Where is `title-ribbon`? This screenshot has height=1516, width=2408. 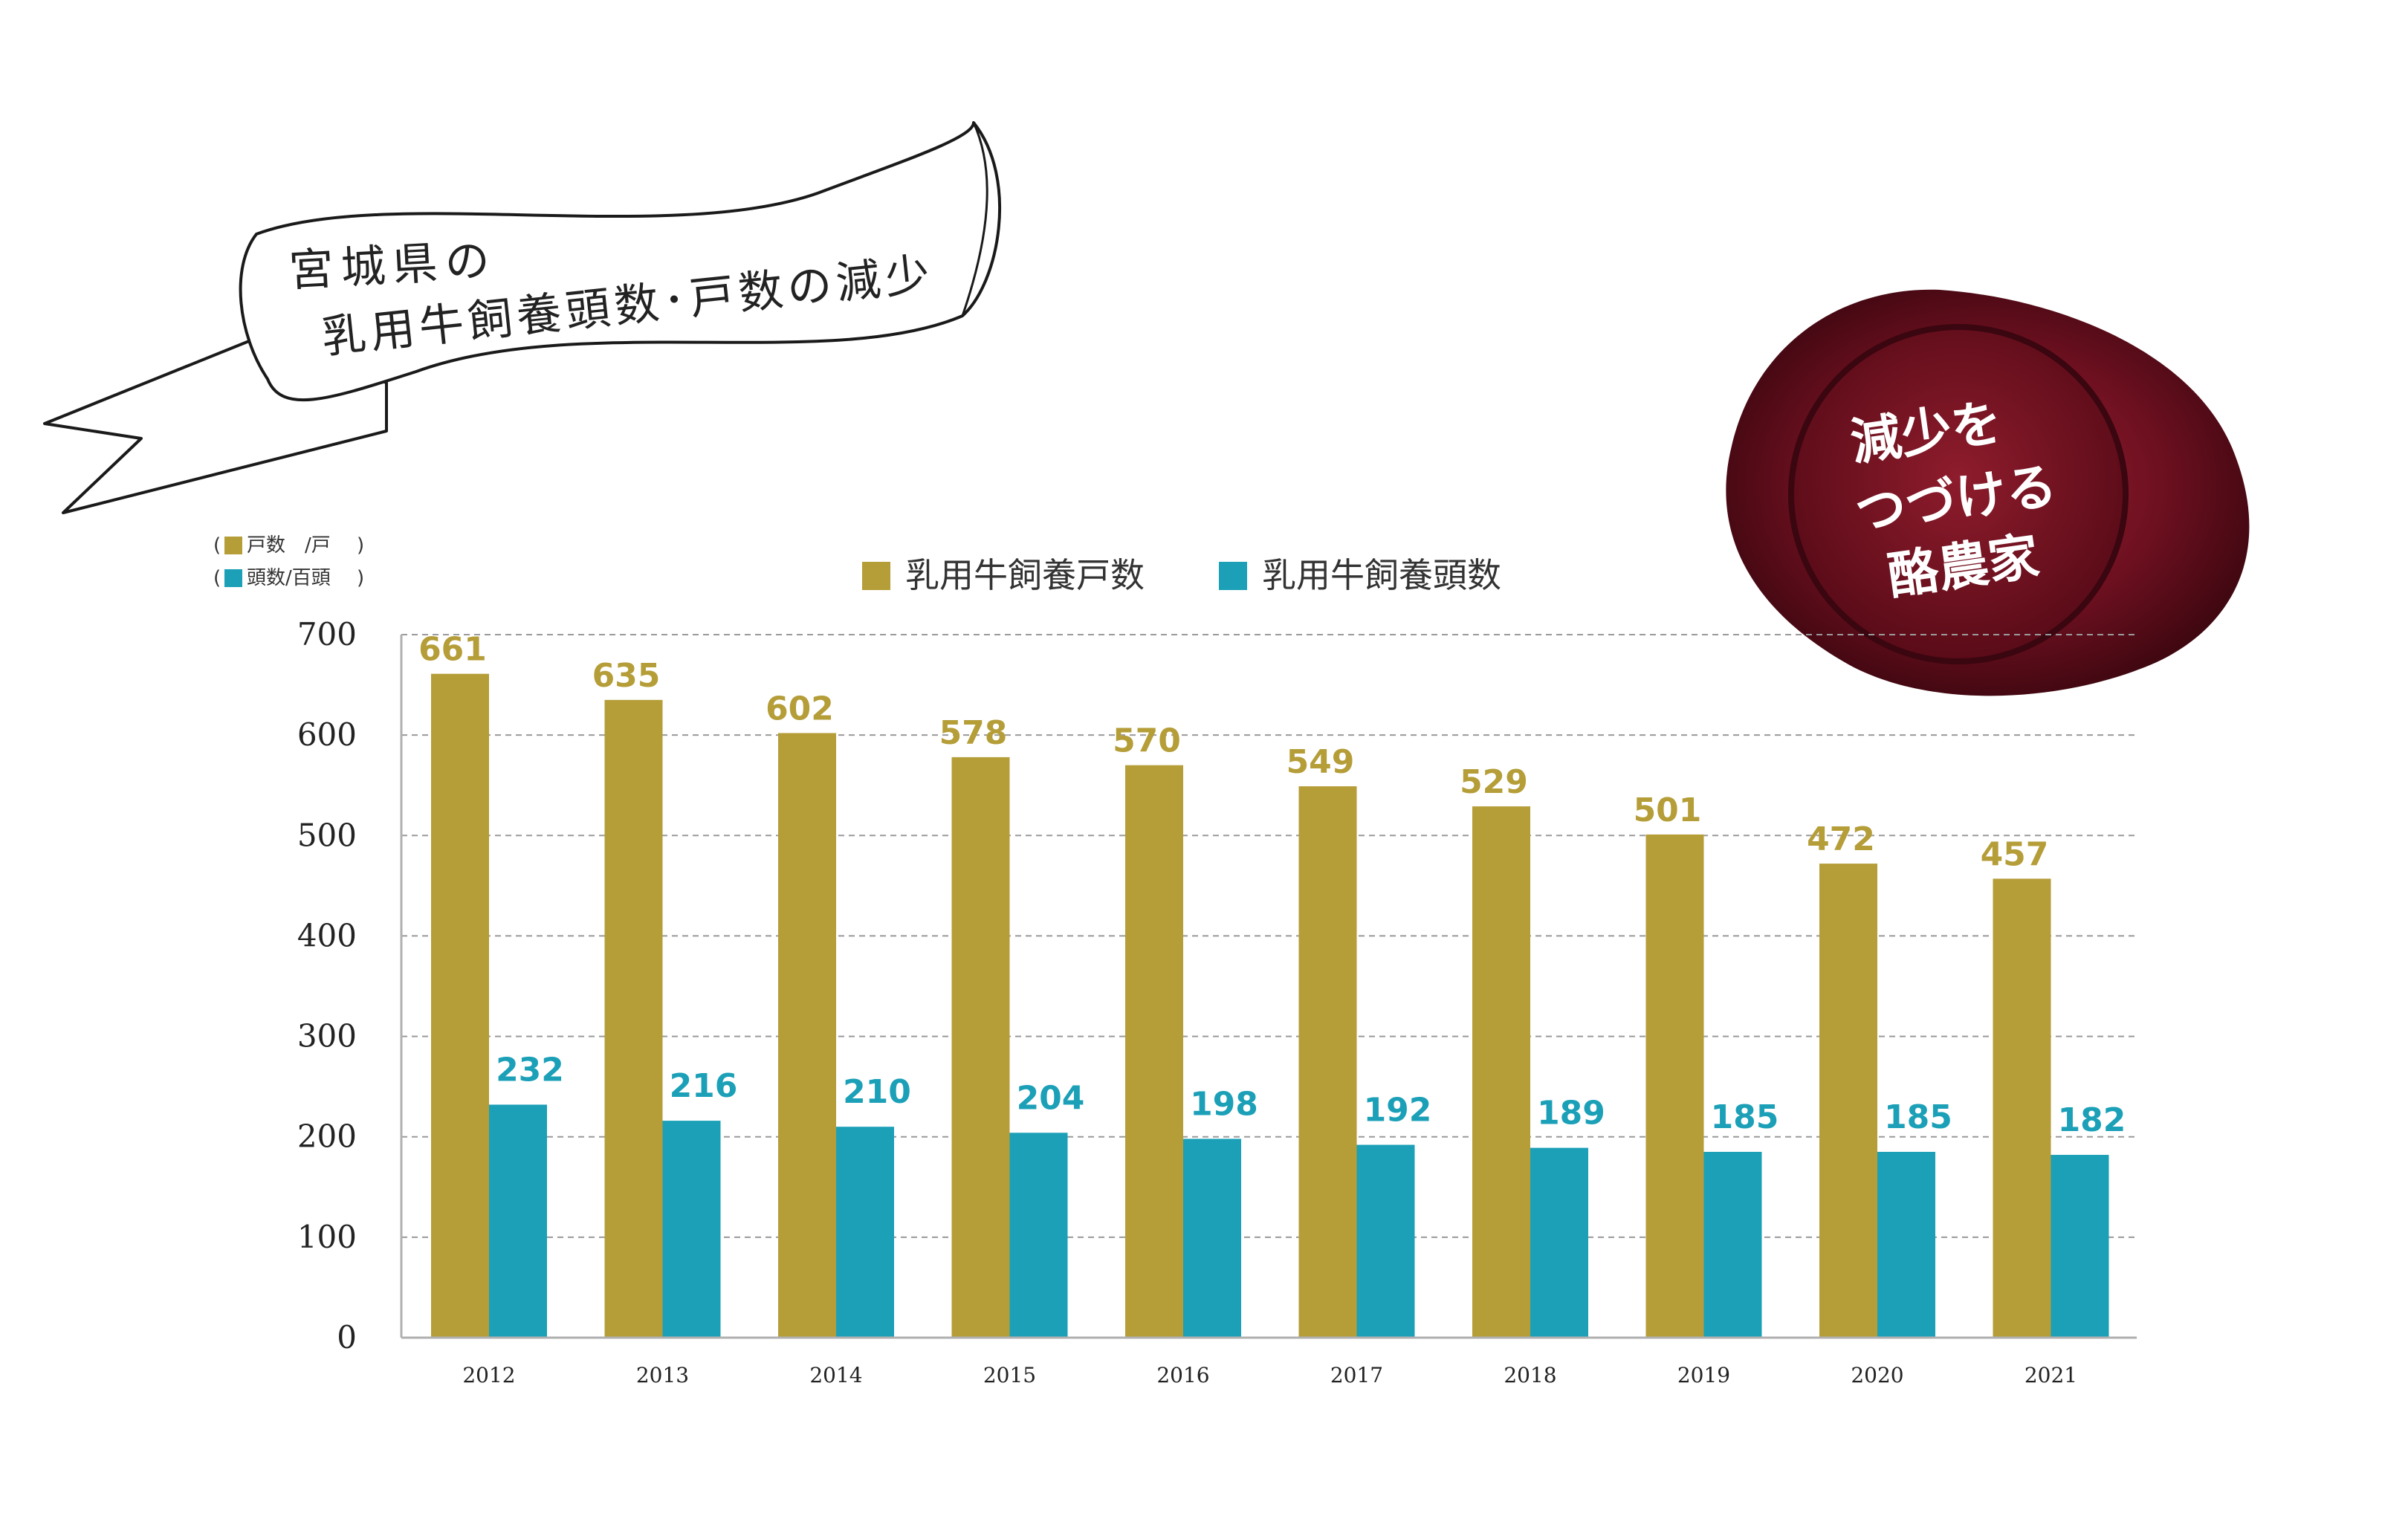 title-ribbon is located at coordinates (522, 317).